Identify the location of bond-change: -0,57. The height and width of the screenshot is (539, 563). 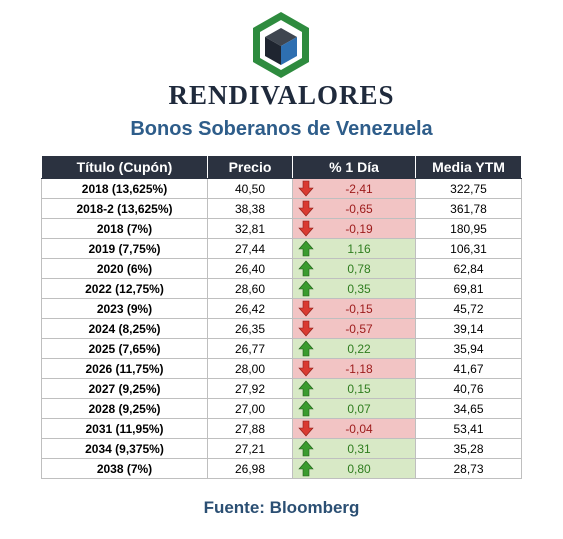
(354, 328).